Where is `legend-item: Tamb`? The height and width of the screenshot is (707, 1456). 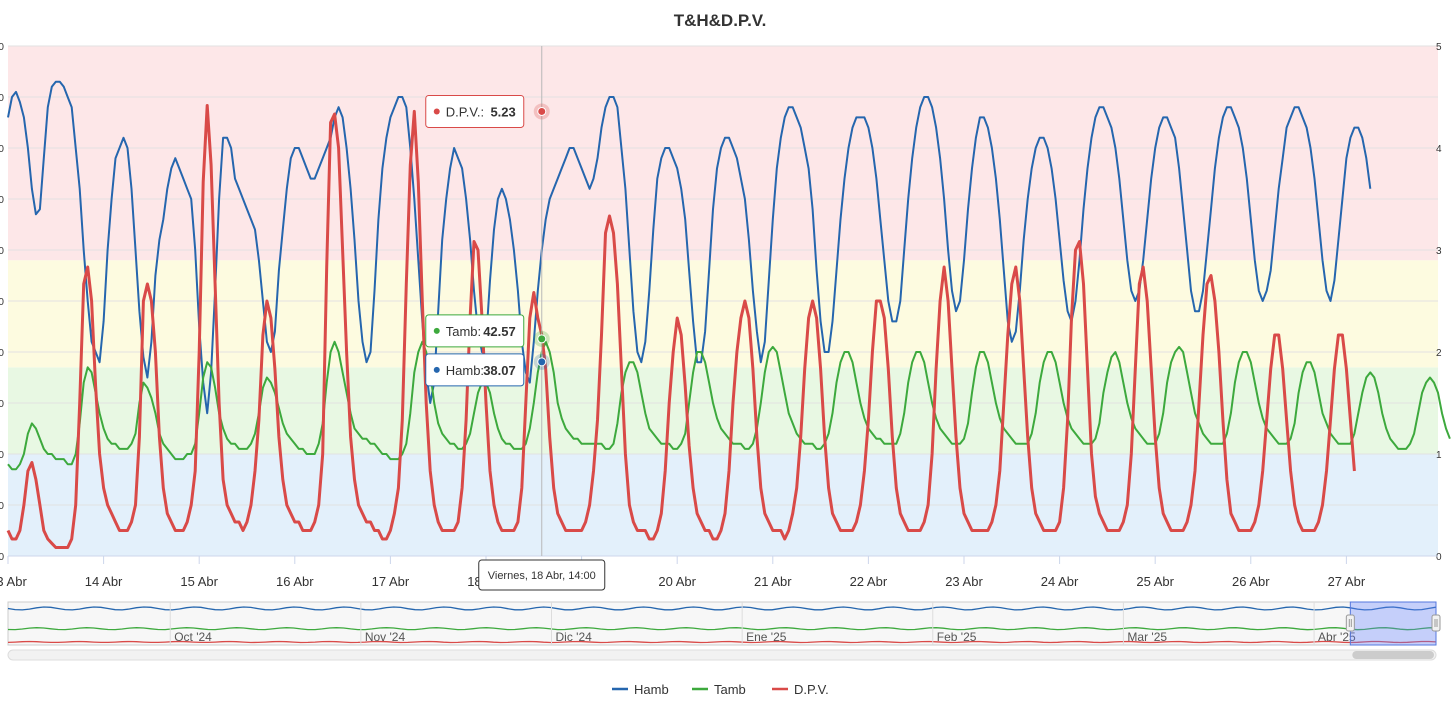 legend-item: Tamb is located at coordinates (719, 689).